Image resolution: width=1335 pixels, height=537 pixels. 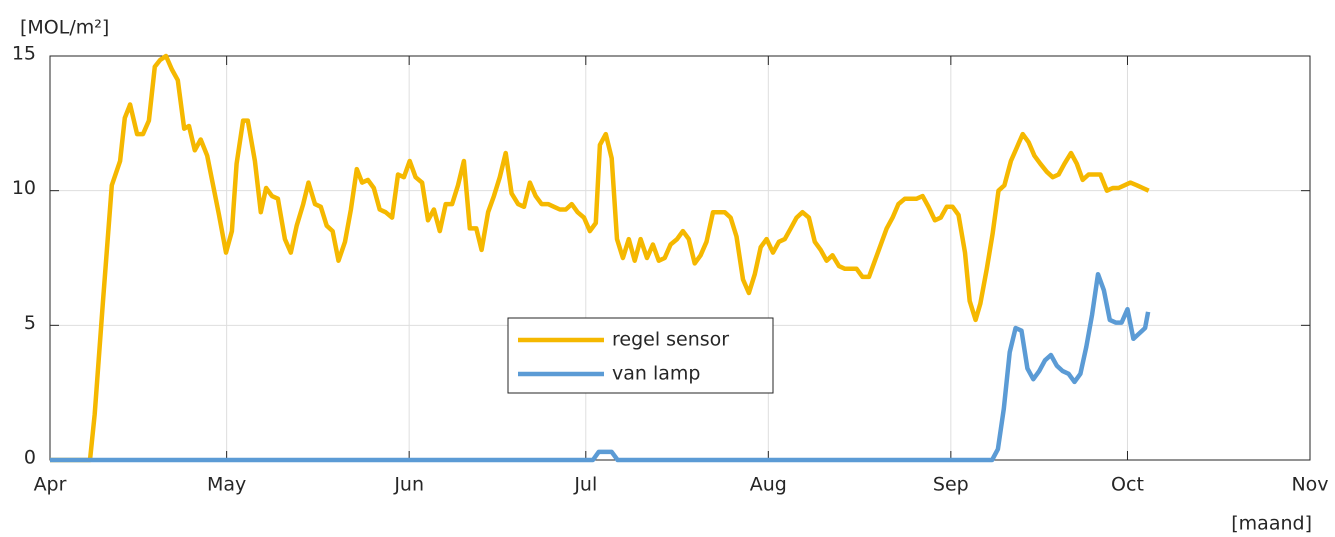 What do you see at coordinates (50, 485) in the screenshot?
I see `x-tick-label: Apr` at bounding box center [50, 485].